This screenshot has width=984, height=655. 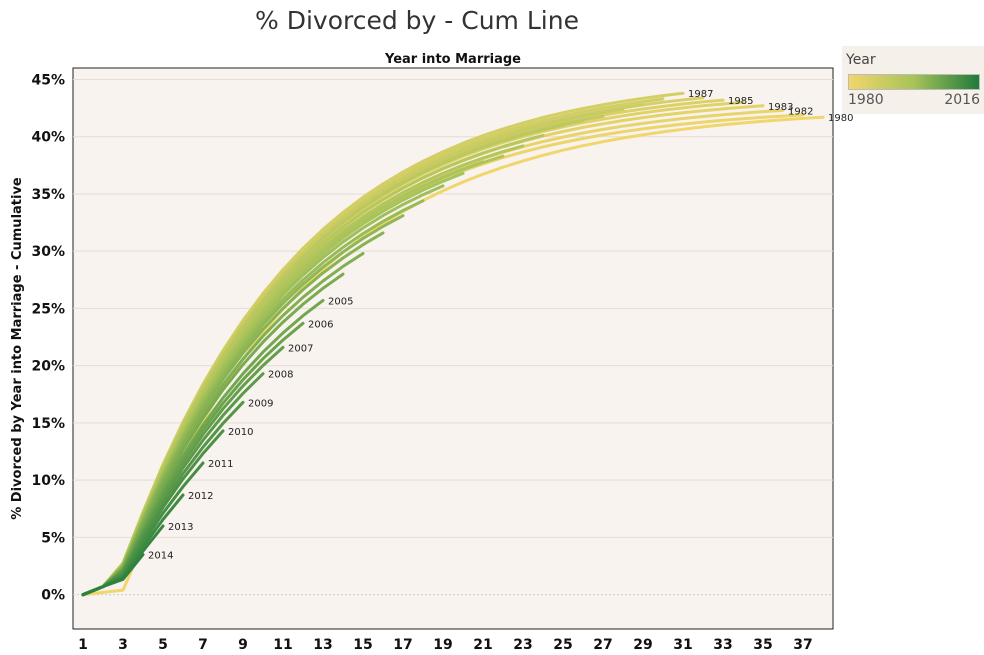 What do you see at coordinates (48, 424) in the screenshot?
I see `y-tick-label: 15%` at bounding box center [48, 424].